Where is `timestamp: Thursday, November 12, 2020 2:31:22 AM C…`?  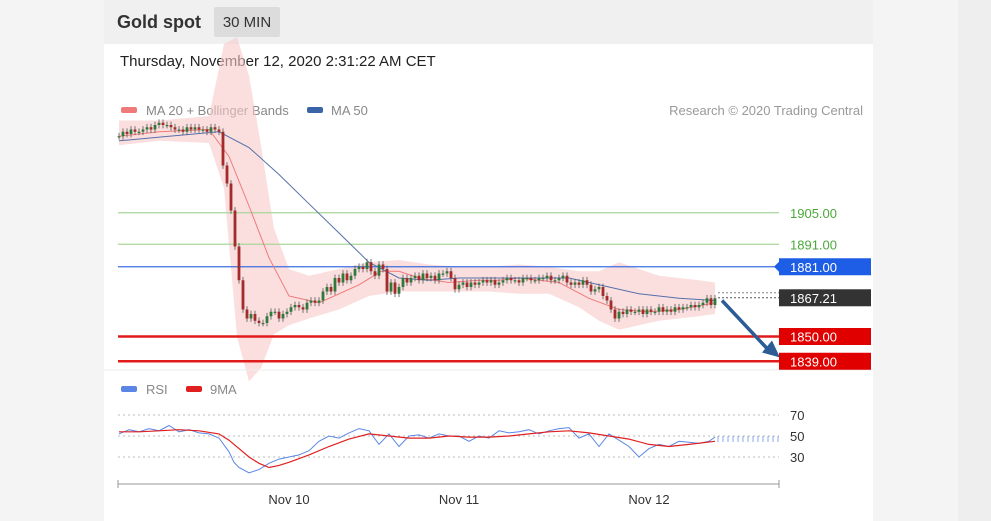 timestamp: Thursday, November 12, 2020 2:31:22 AM C… is located at coordinates (278, 61).